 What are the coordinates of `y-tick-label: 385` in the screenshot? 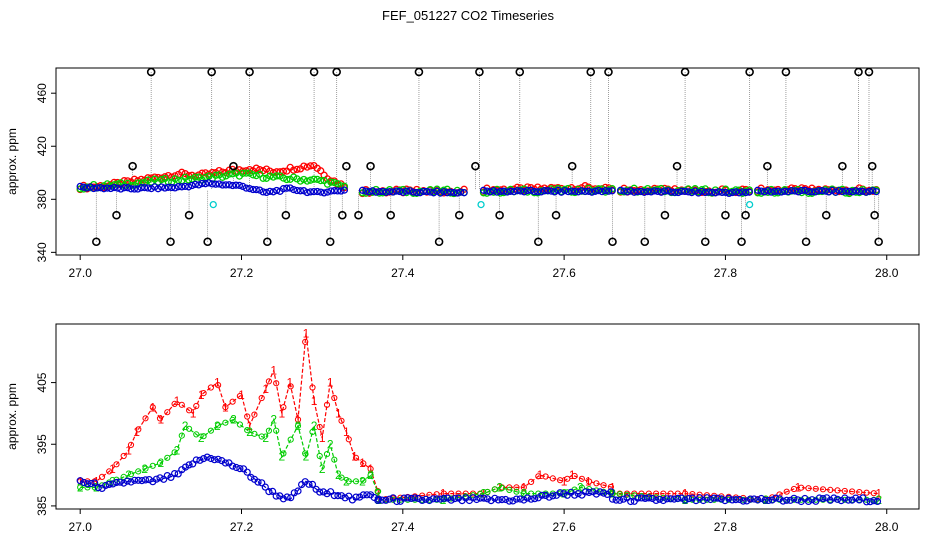 It's located at (42, 506).